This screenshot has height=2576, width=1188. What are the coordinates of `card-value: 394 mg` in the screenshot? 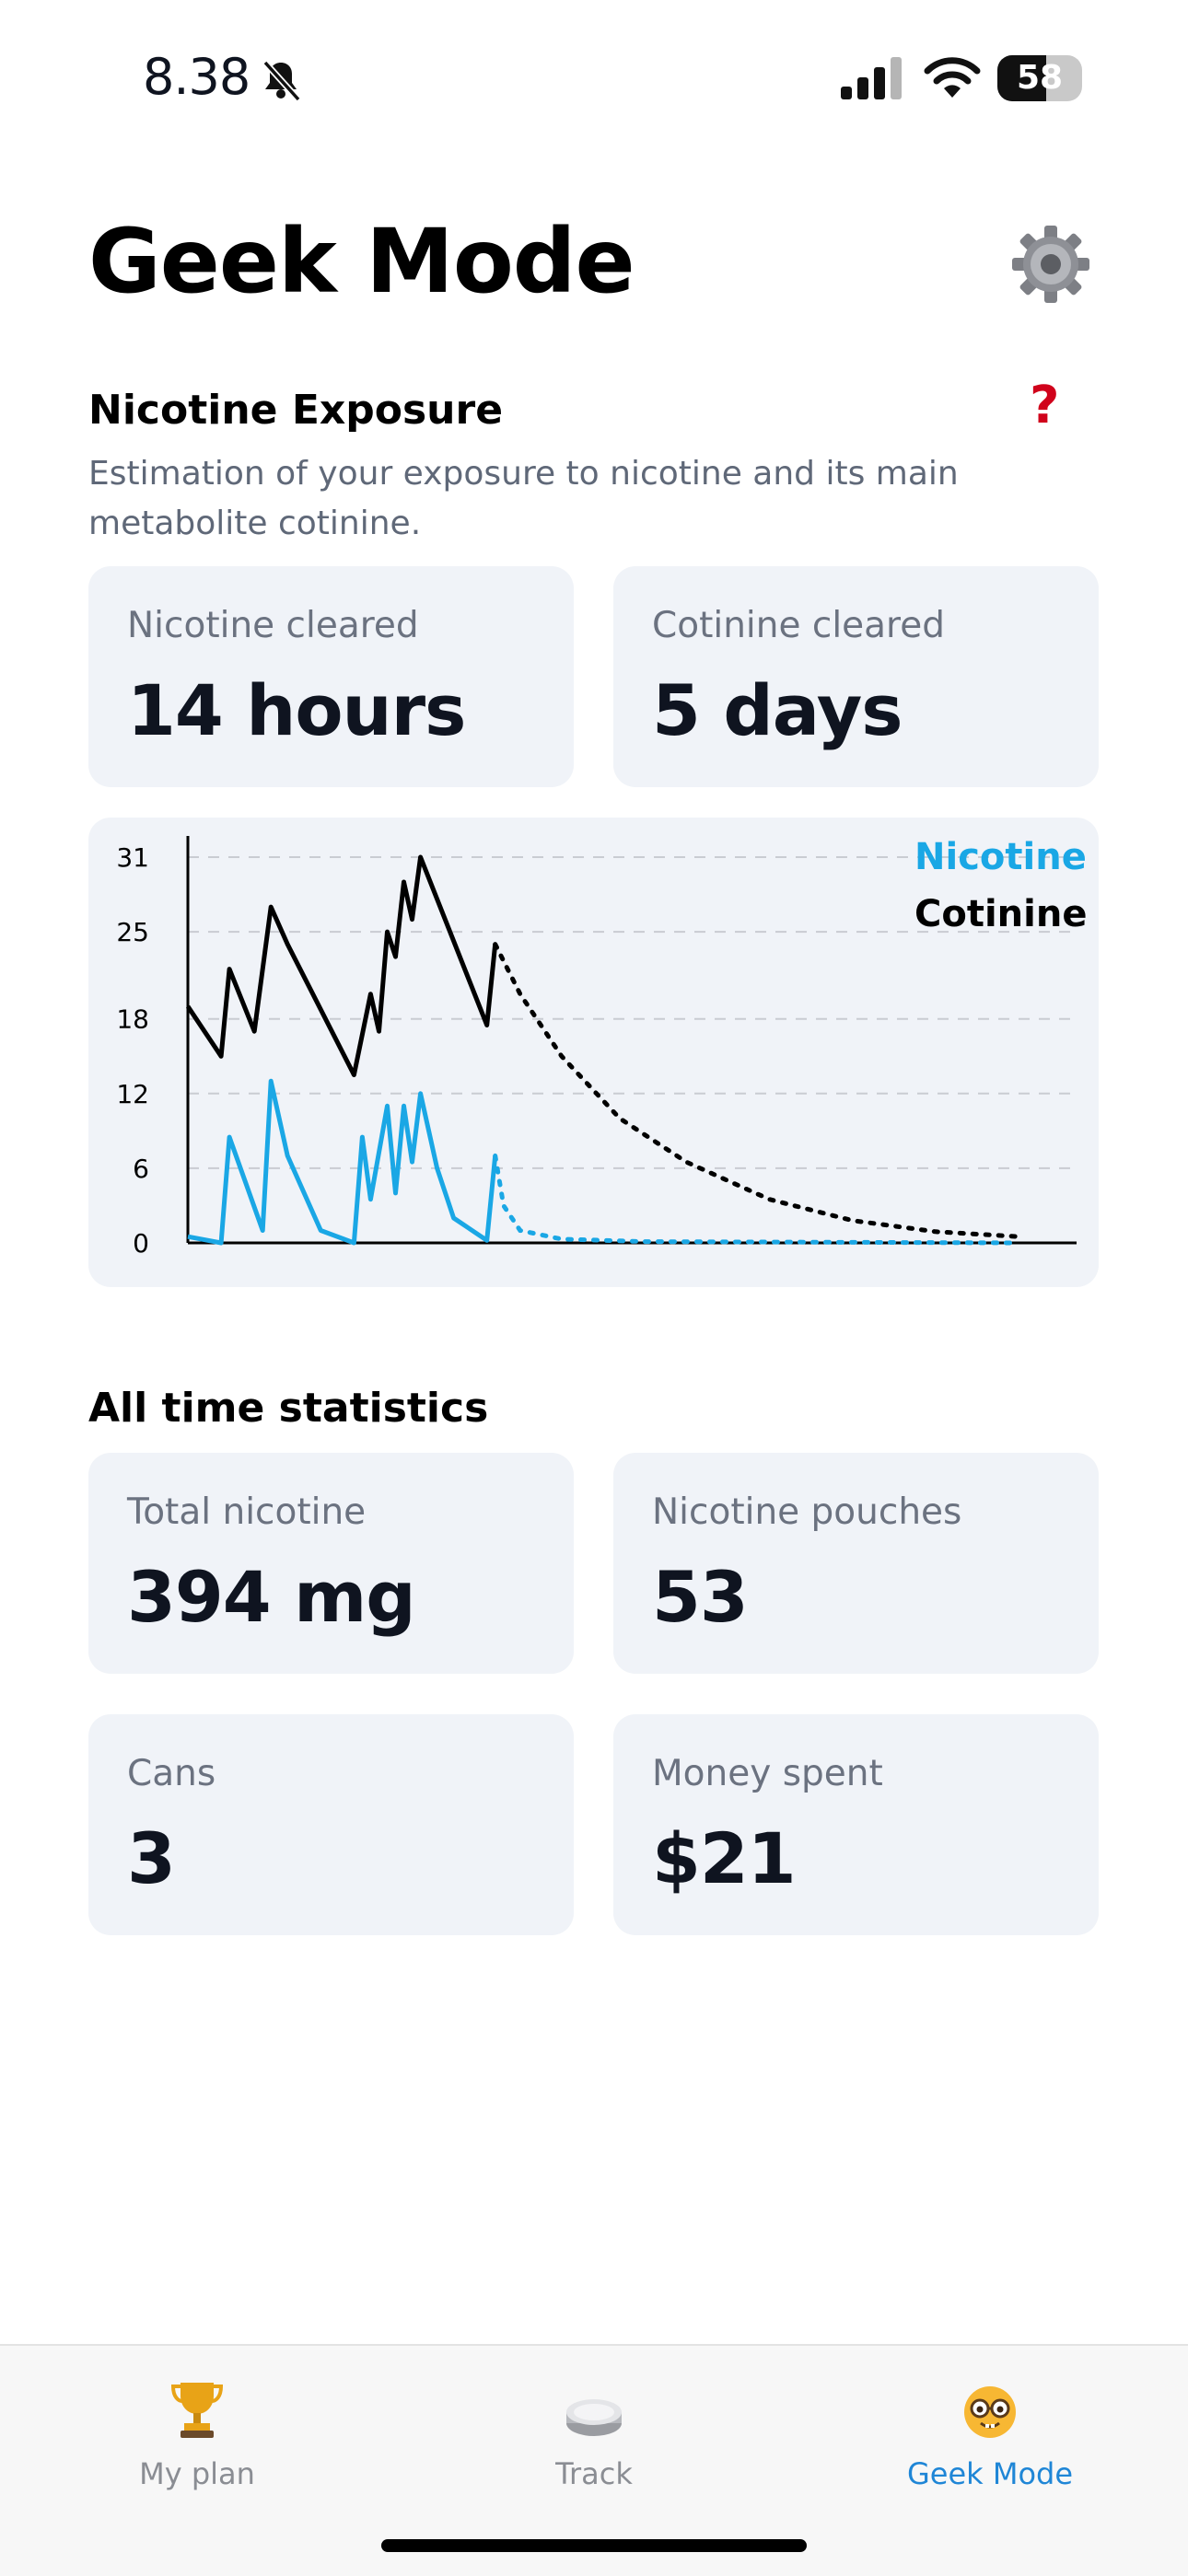 It's located at (271, 1597).